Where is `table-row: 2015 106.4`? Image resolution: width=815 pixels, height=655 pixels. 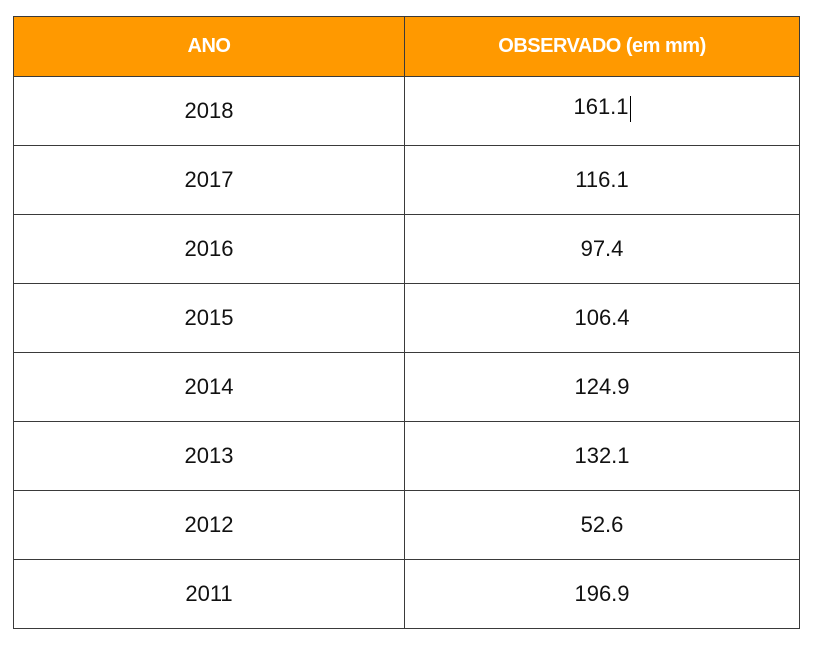
table-row: 2015 106.4 is located at coordinates (406, 318).